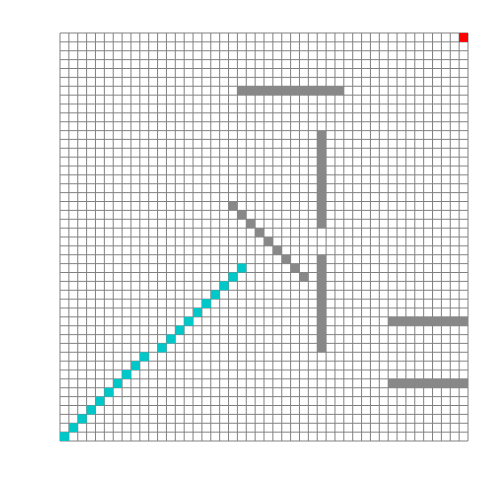  What do you see at coordinates (153, 352) in the screenshot?
I see `agent-path` at bounding box center [153, 352].